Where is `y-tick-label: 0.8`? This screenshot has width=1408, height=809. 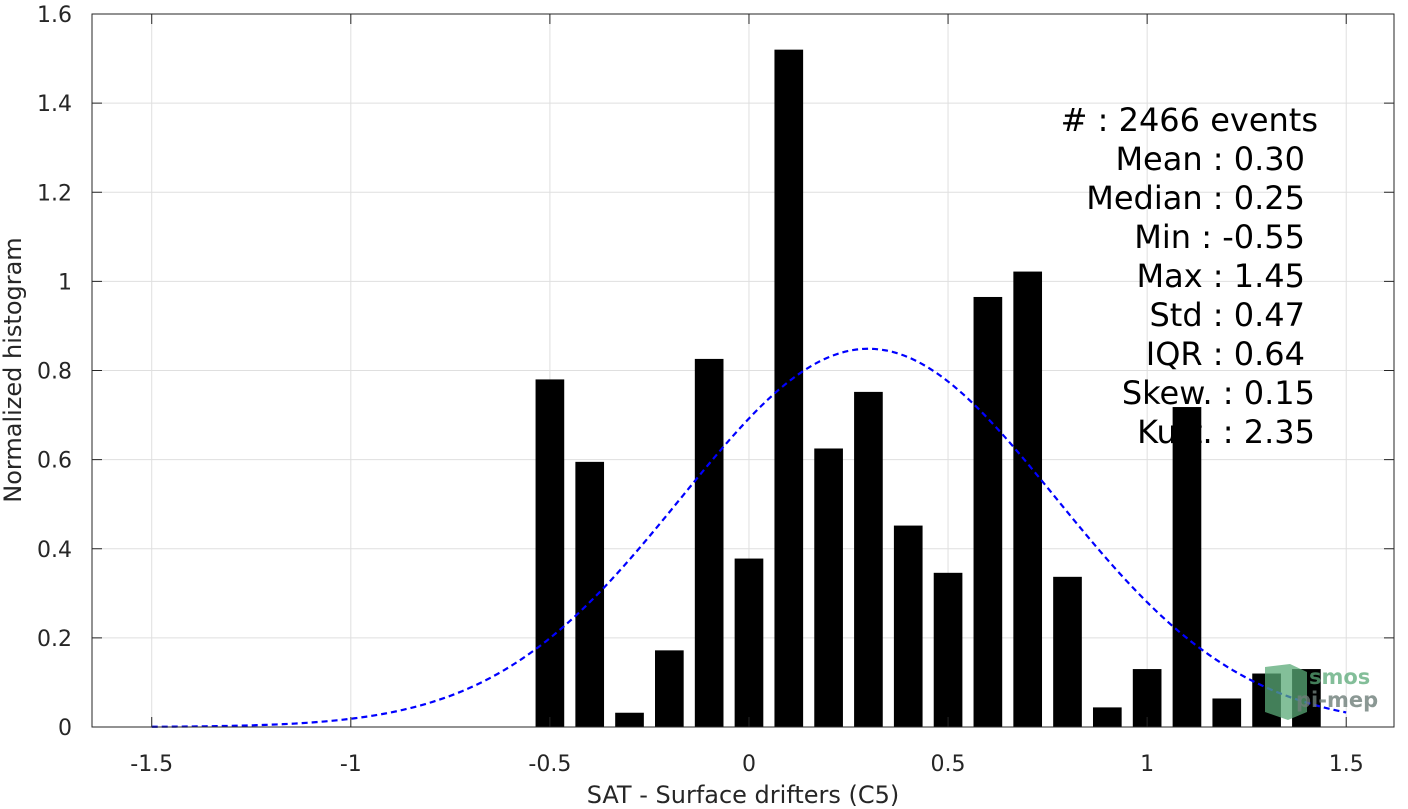
y-tick-label: 0.8 is located at coordinates (54, 372).